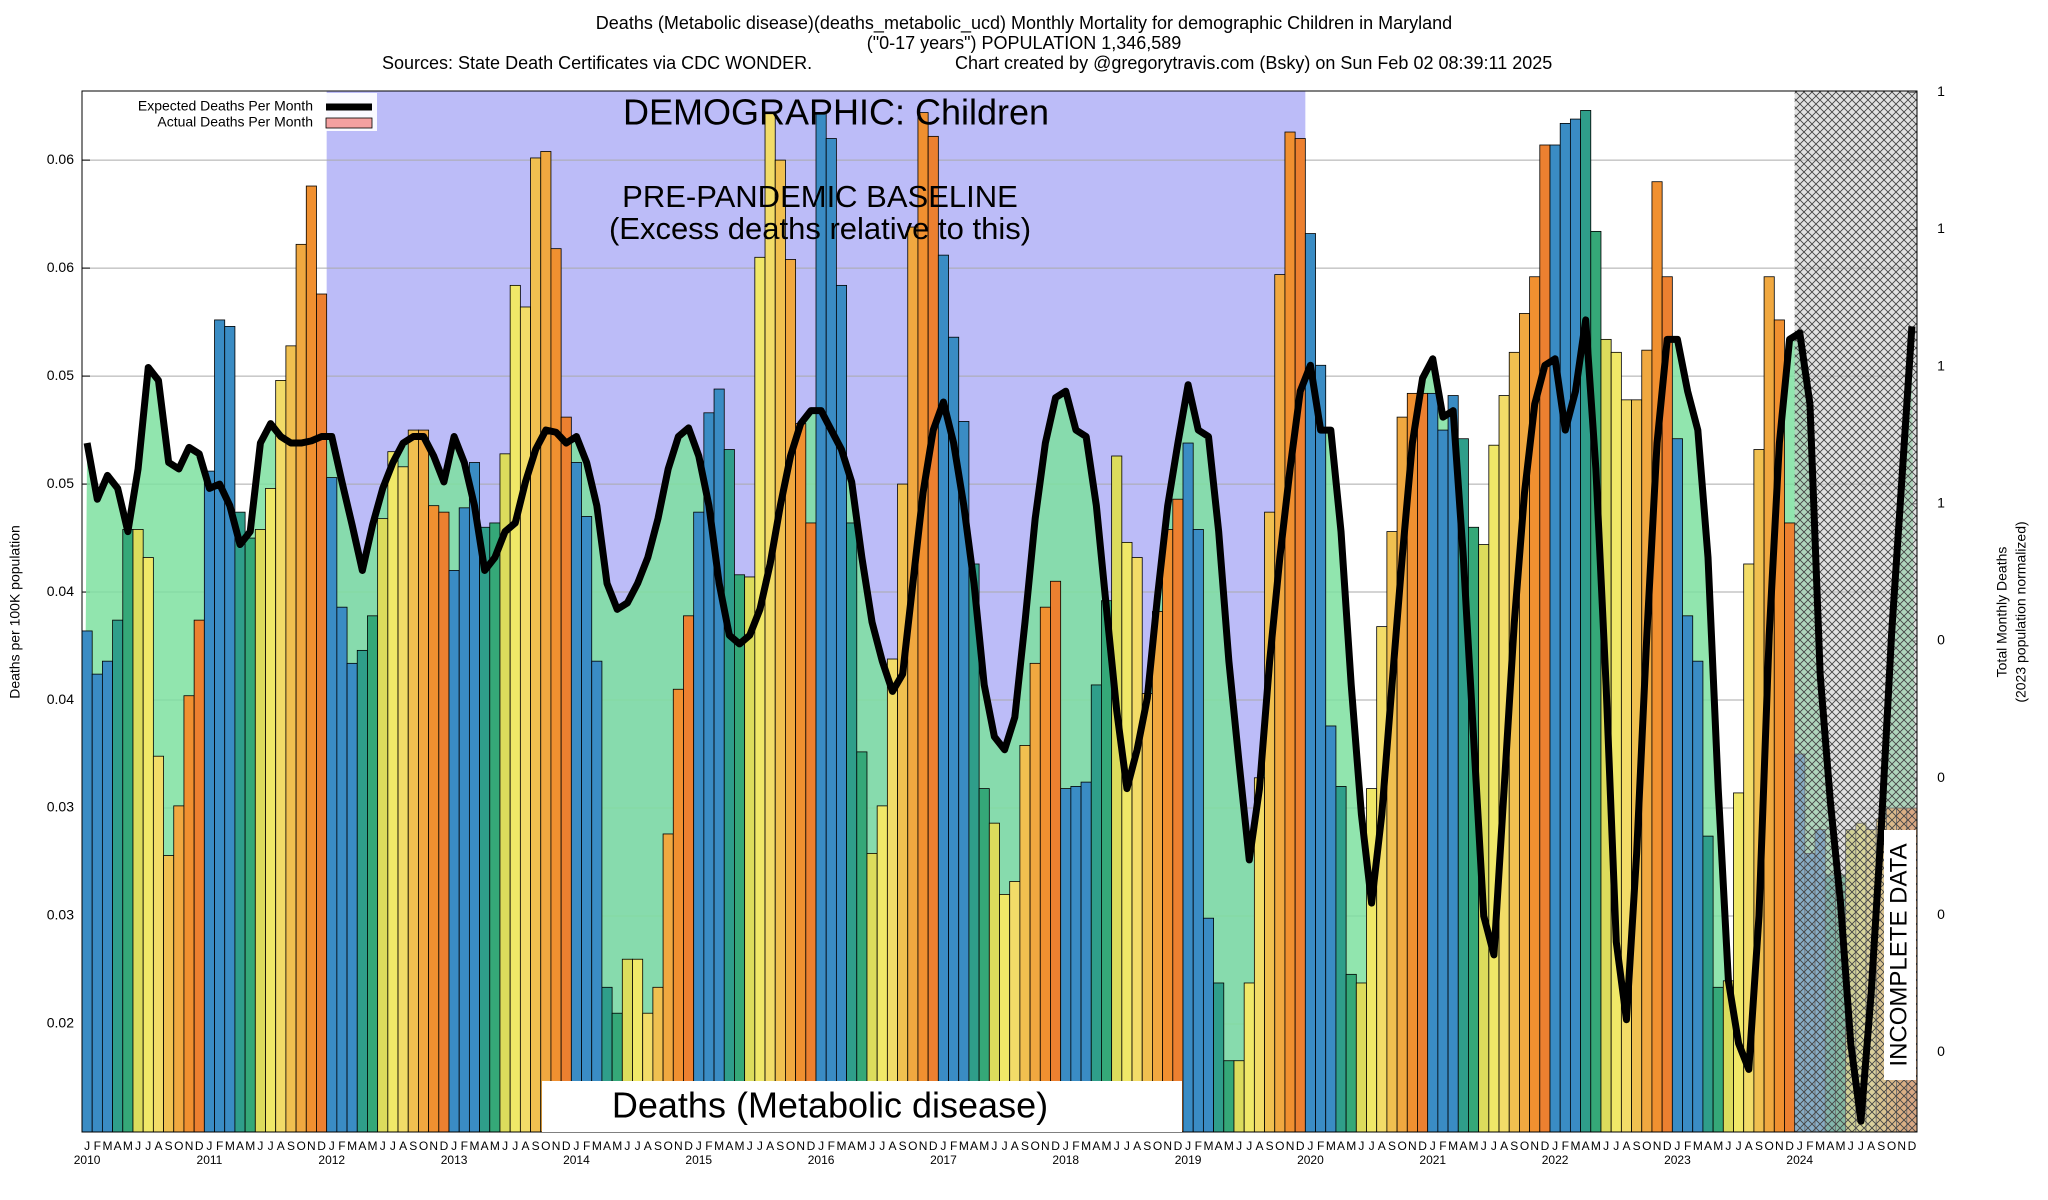 Image resolution: width=2048 pixels, height=1200 pixels. I want to click on year-label: 2014, so click(576, 1160).